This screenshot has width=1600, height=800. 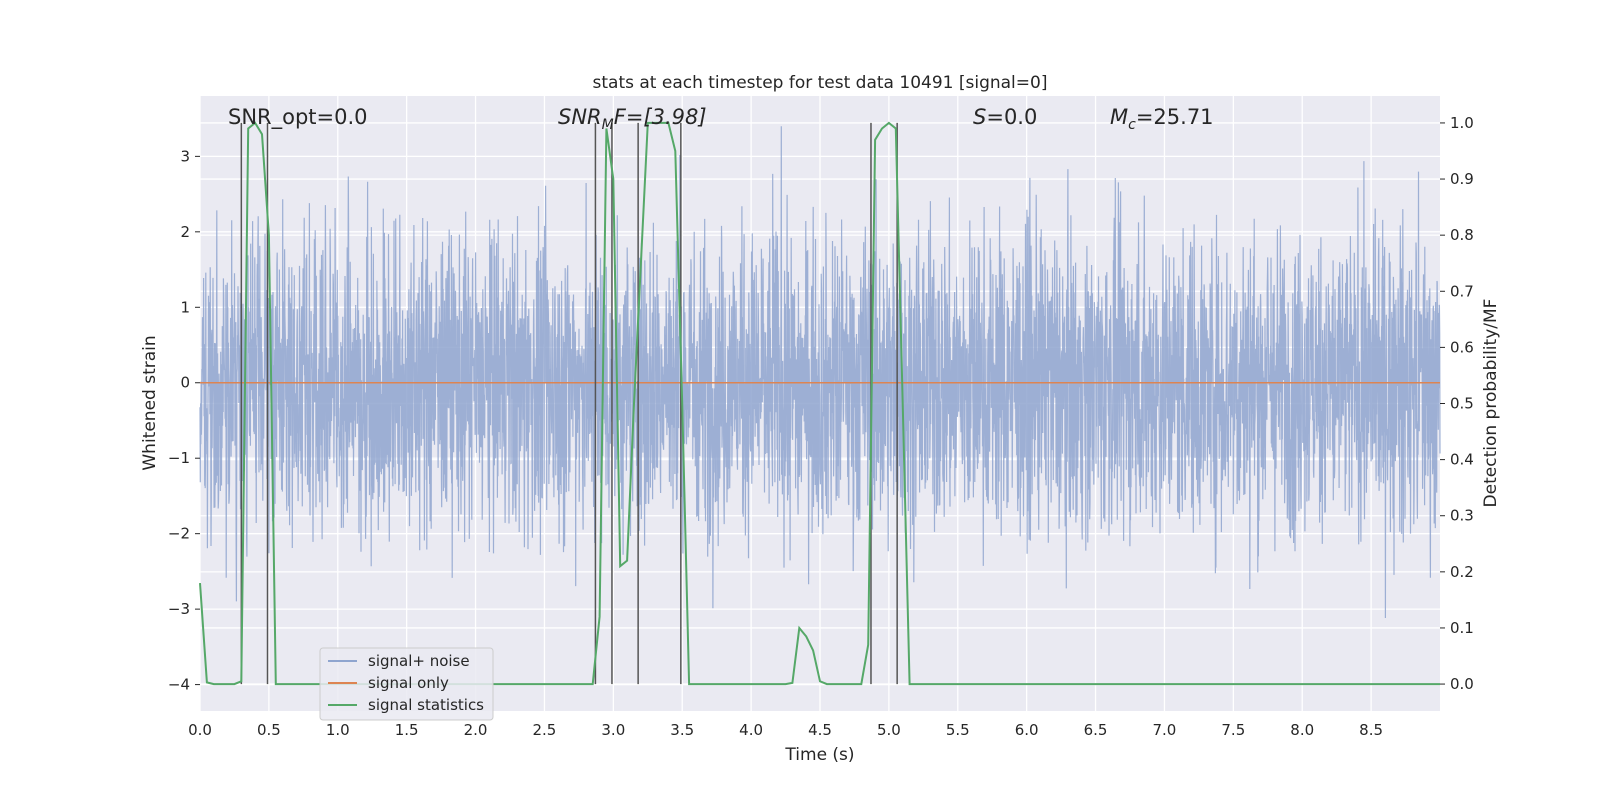 I want to click on y-tick-label-3: 0, so click(x=185, y=383).